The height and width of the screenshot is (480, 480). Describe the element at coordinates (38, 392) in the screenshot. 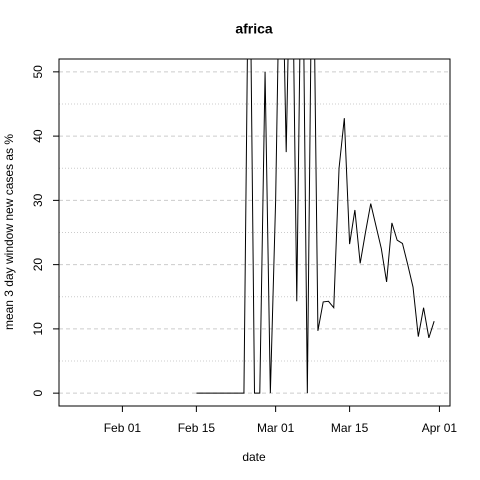

I see `y-tick-label: 0` at that location.